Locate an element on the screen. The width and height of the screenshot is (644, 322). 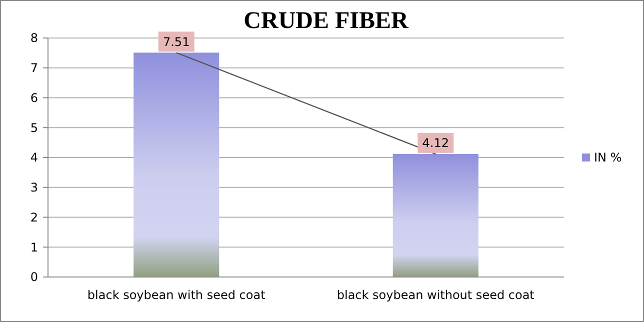
y-tick-label: 6 is located at coordinates (34, 97).